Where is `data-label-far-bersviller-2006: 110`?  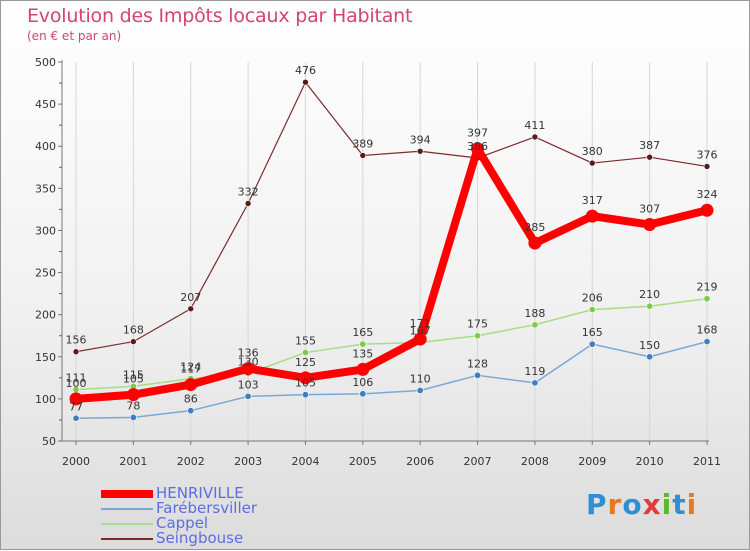 data-label-far-bersviller-2006: 110 is located at coordinates (420, 378).